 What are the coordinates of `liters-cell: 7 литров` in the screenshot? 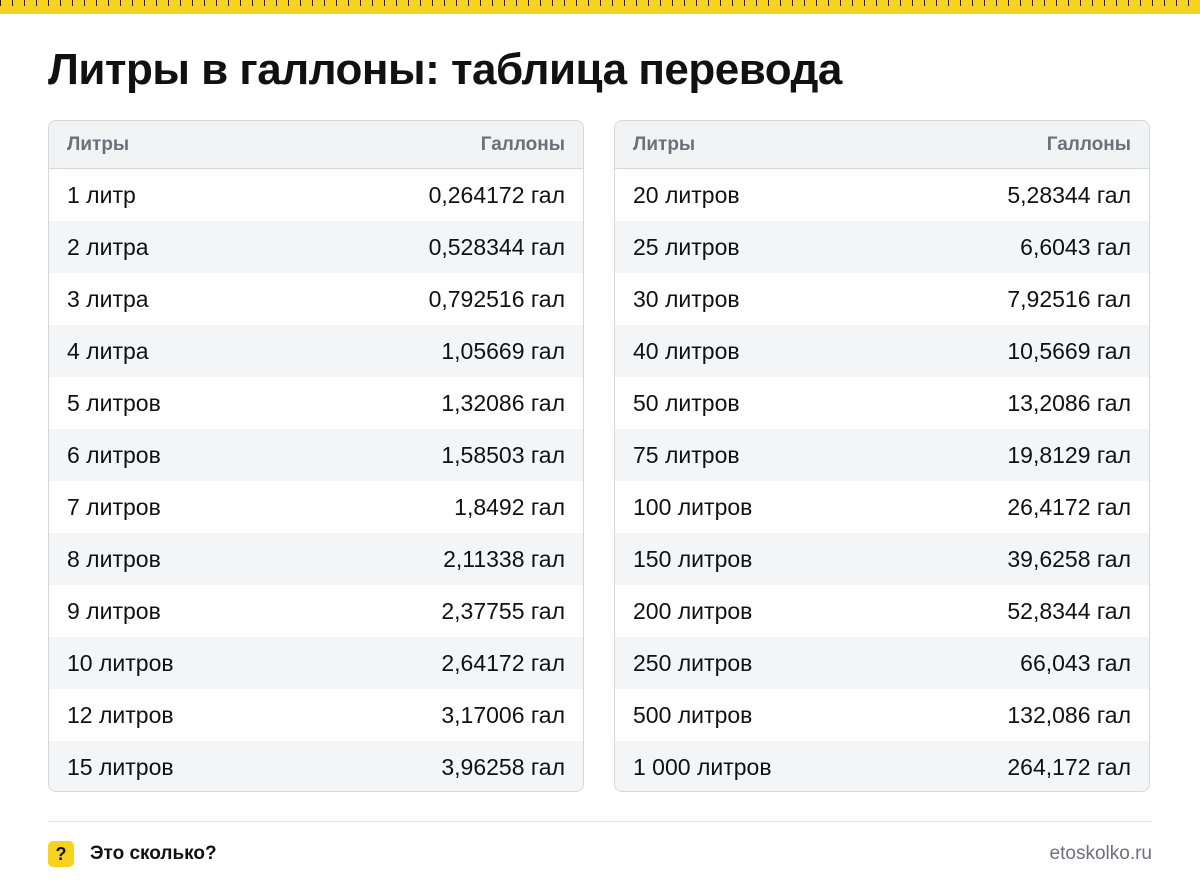 It's located at (114, 506).